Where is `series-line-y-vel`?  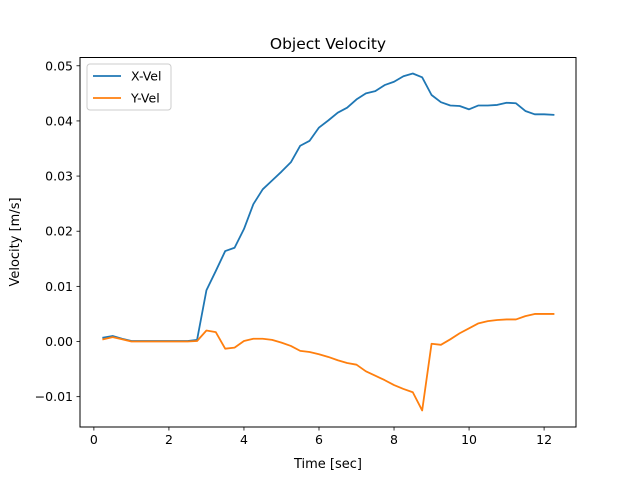 series-line-y-vel is located at coordinates (328, 362).